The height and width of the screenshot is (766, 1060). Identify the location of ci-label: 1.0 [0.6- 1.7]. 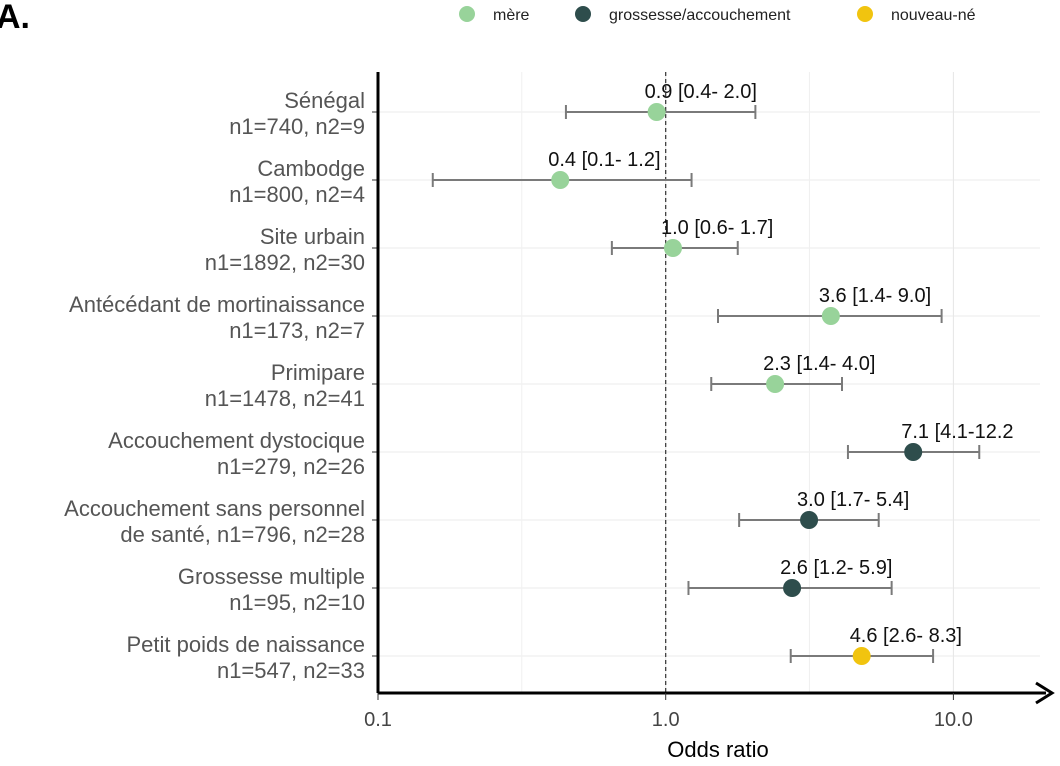
(717, 228).